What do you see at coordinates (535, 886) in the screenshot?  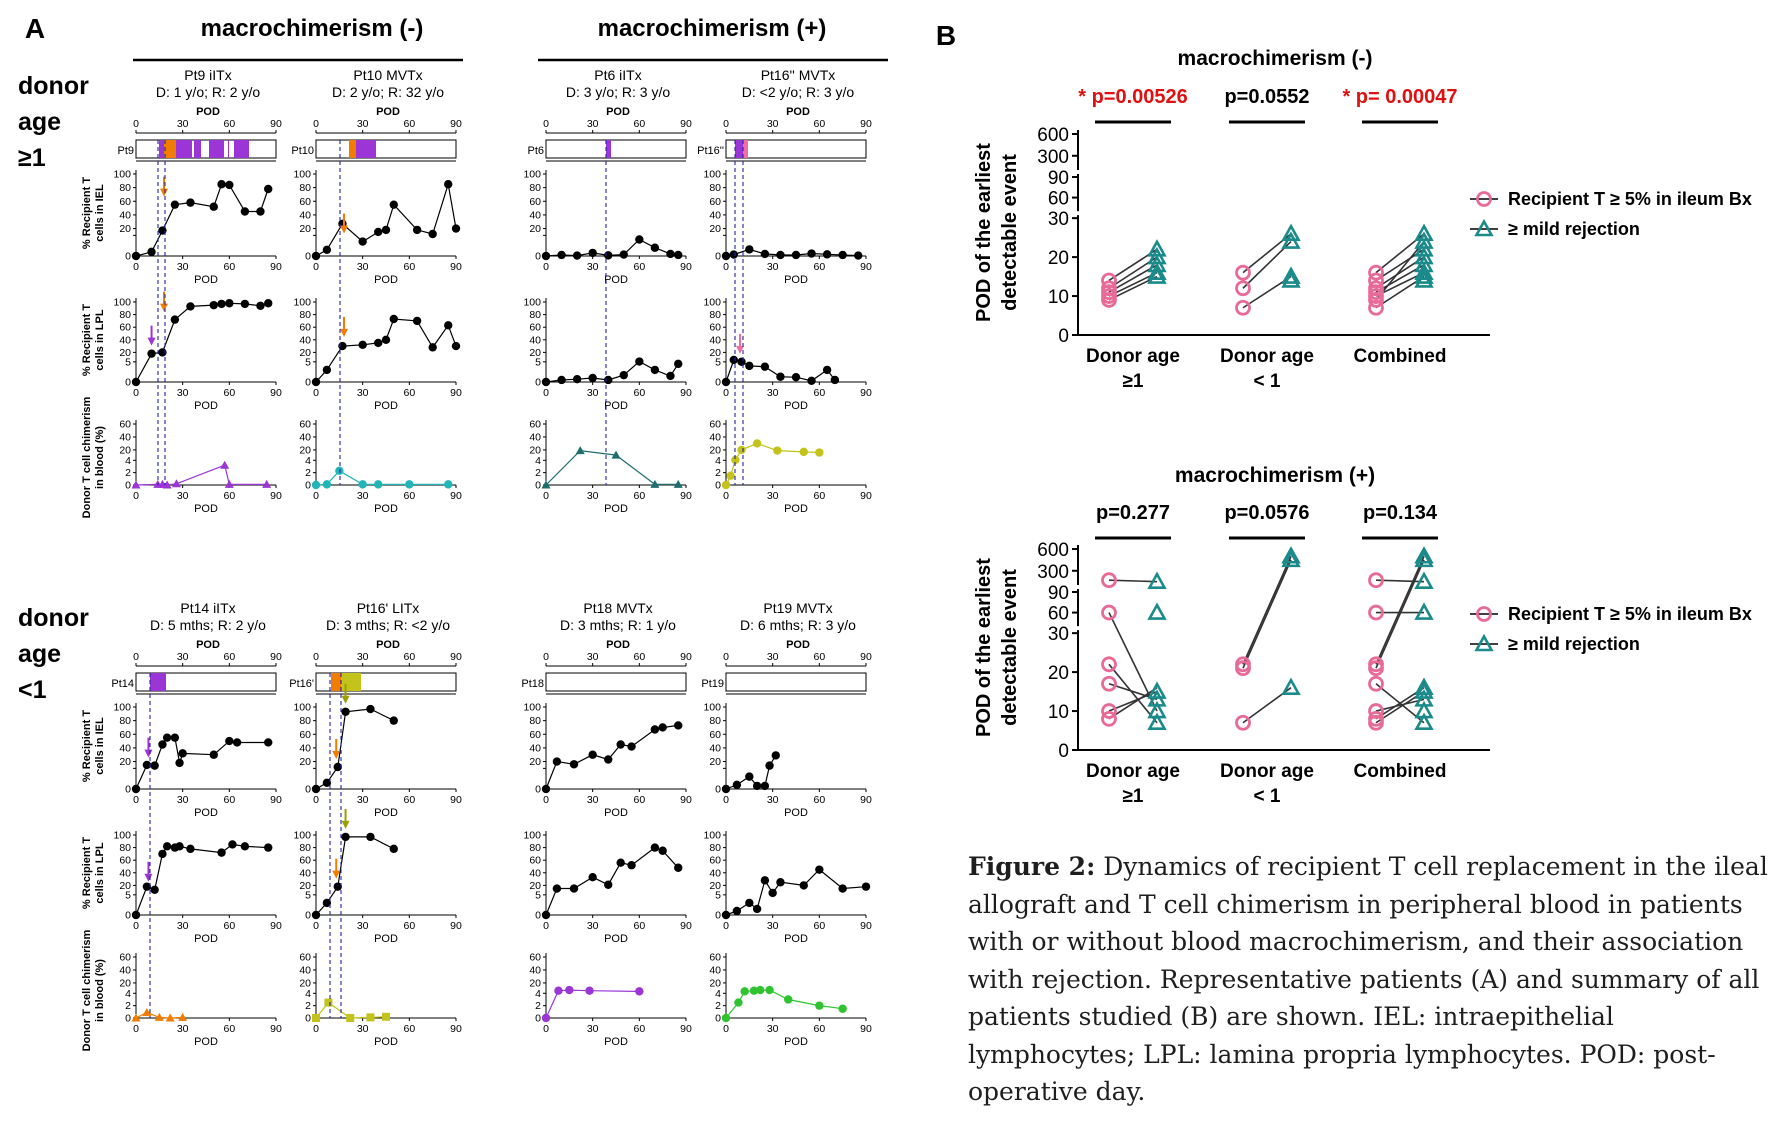 I see `lpl-plot-y-tick-label: 20` at bounding box center [535, 886].